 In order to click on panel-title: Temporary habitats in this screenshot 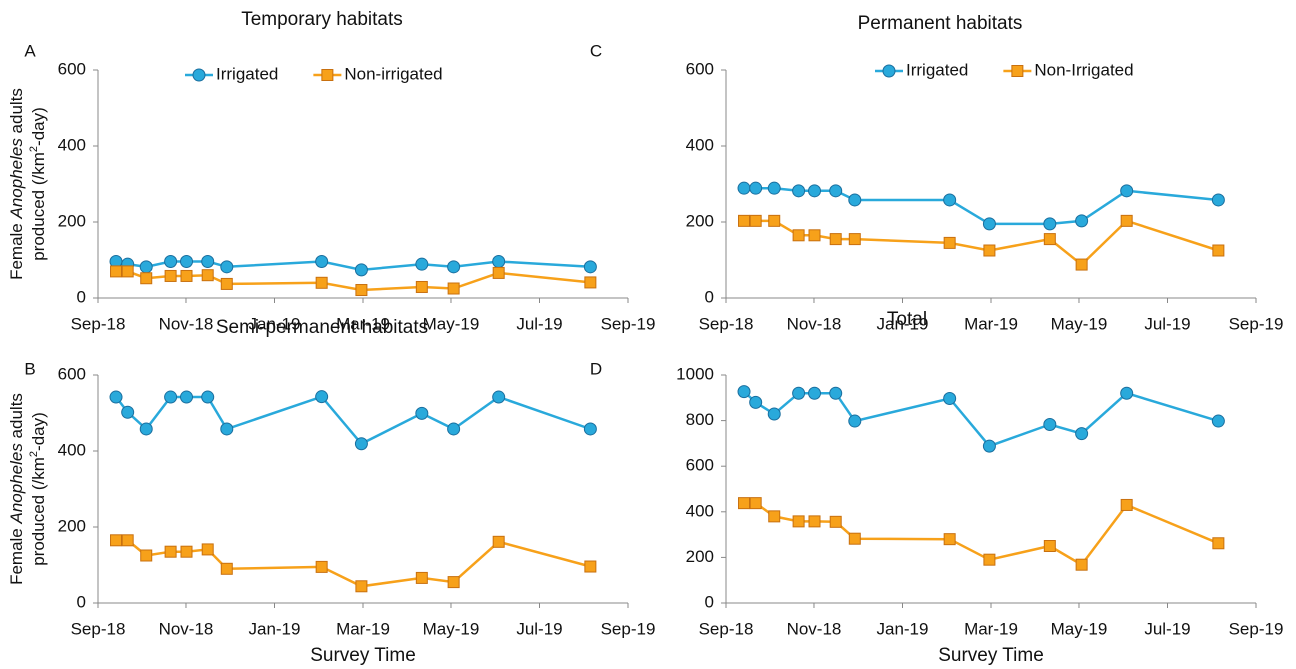, I will do `click(322, 19)`.